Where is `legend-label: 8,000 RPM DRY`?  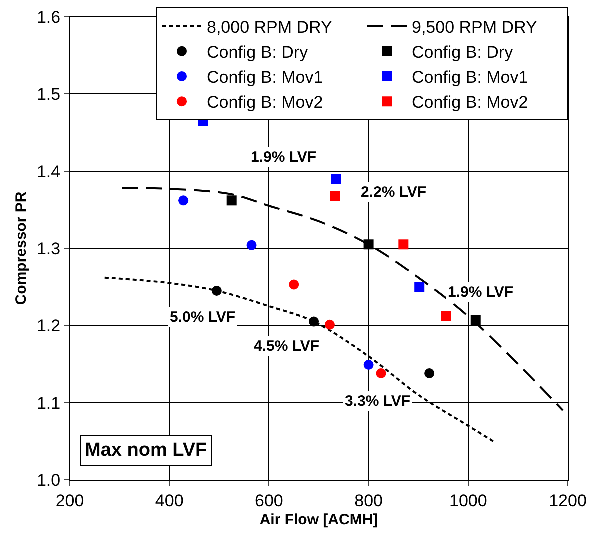
legend-label: 8,000 RPM DRY is located at coordinates (269, 27).